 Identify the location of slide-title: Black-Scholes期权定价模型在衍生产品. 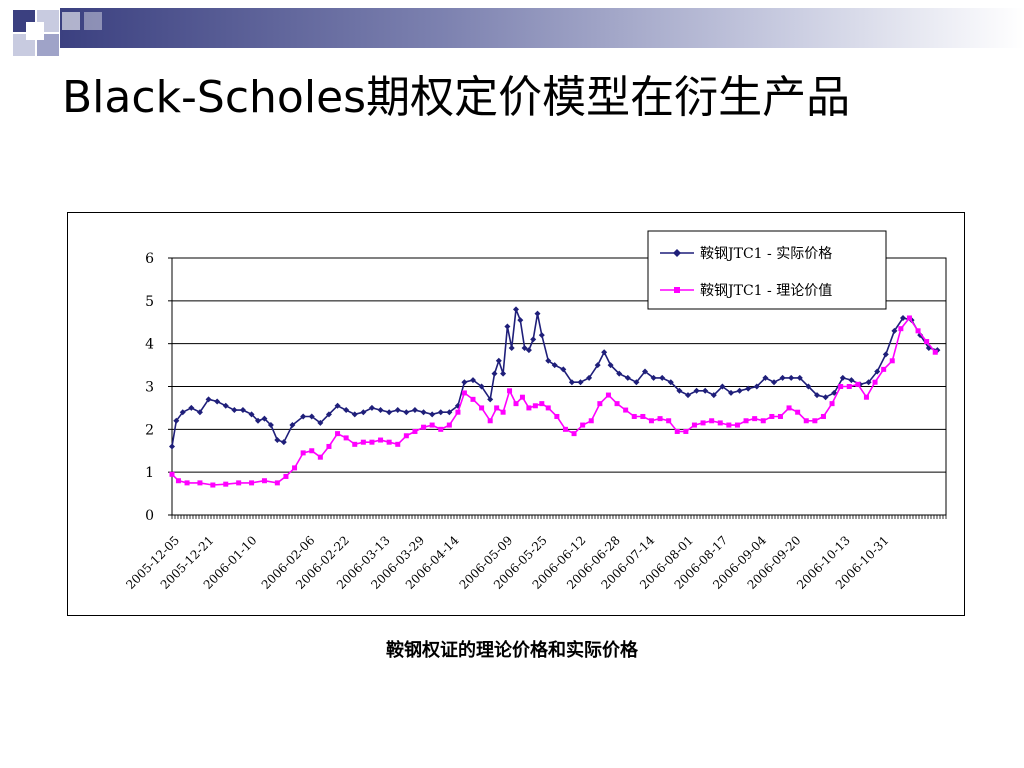
(456, 97).